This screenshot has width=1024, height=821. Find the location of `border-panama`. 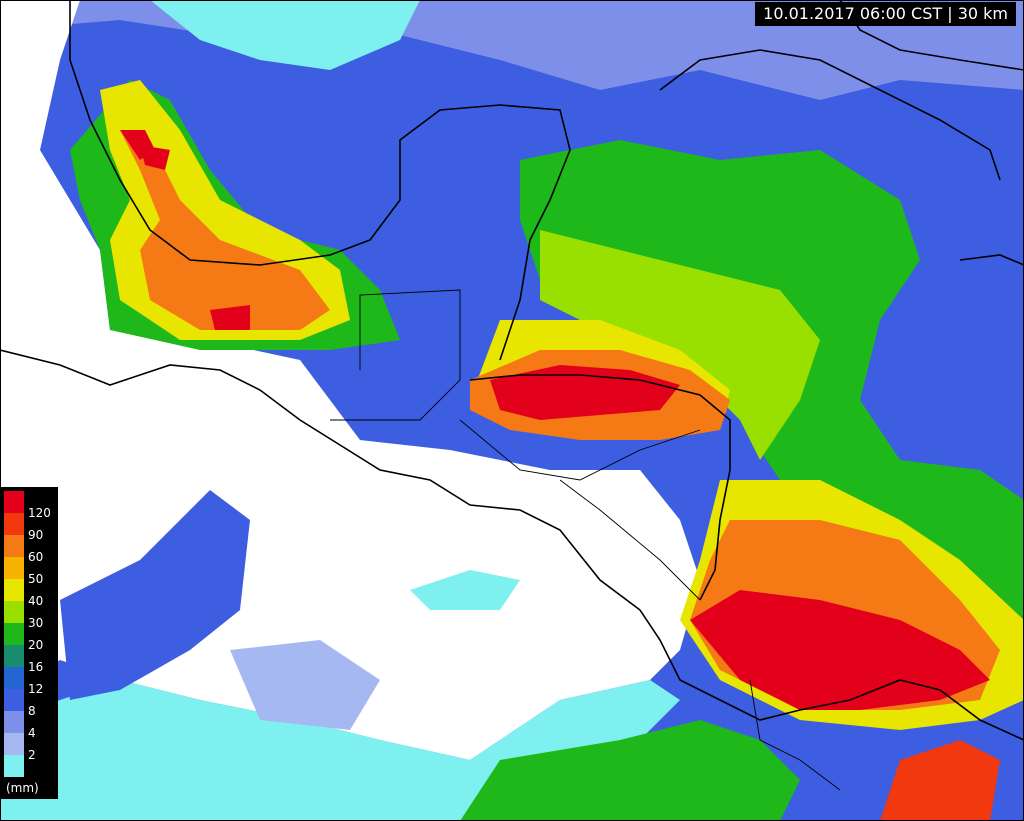

border-panama is located at coordinates (795, 735).